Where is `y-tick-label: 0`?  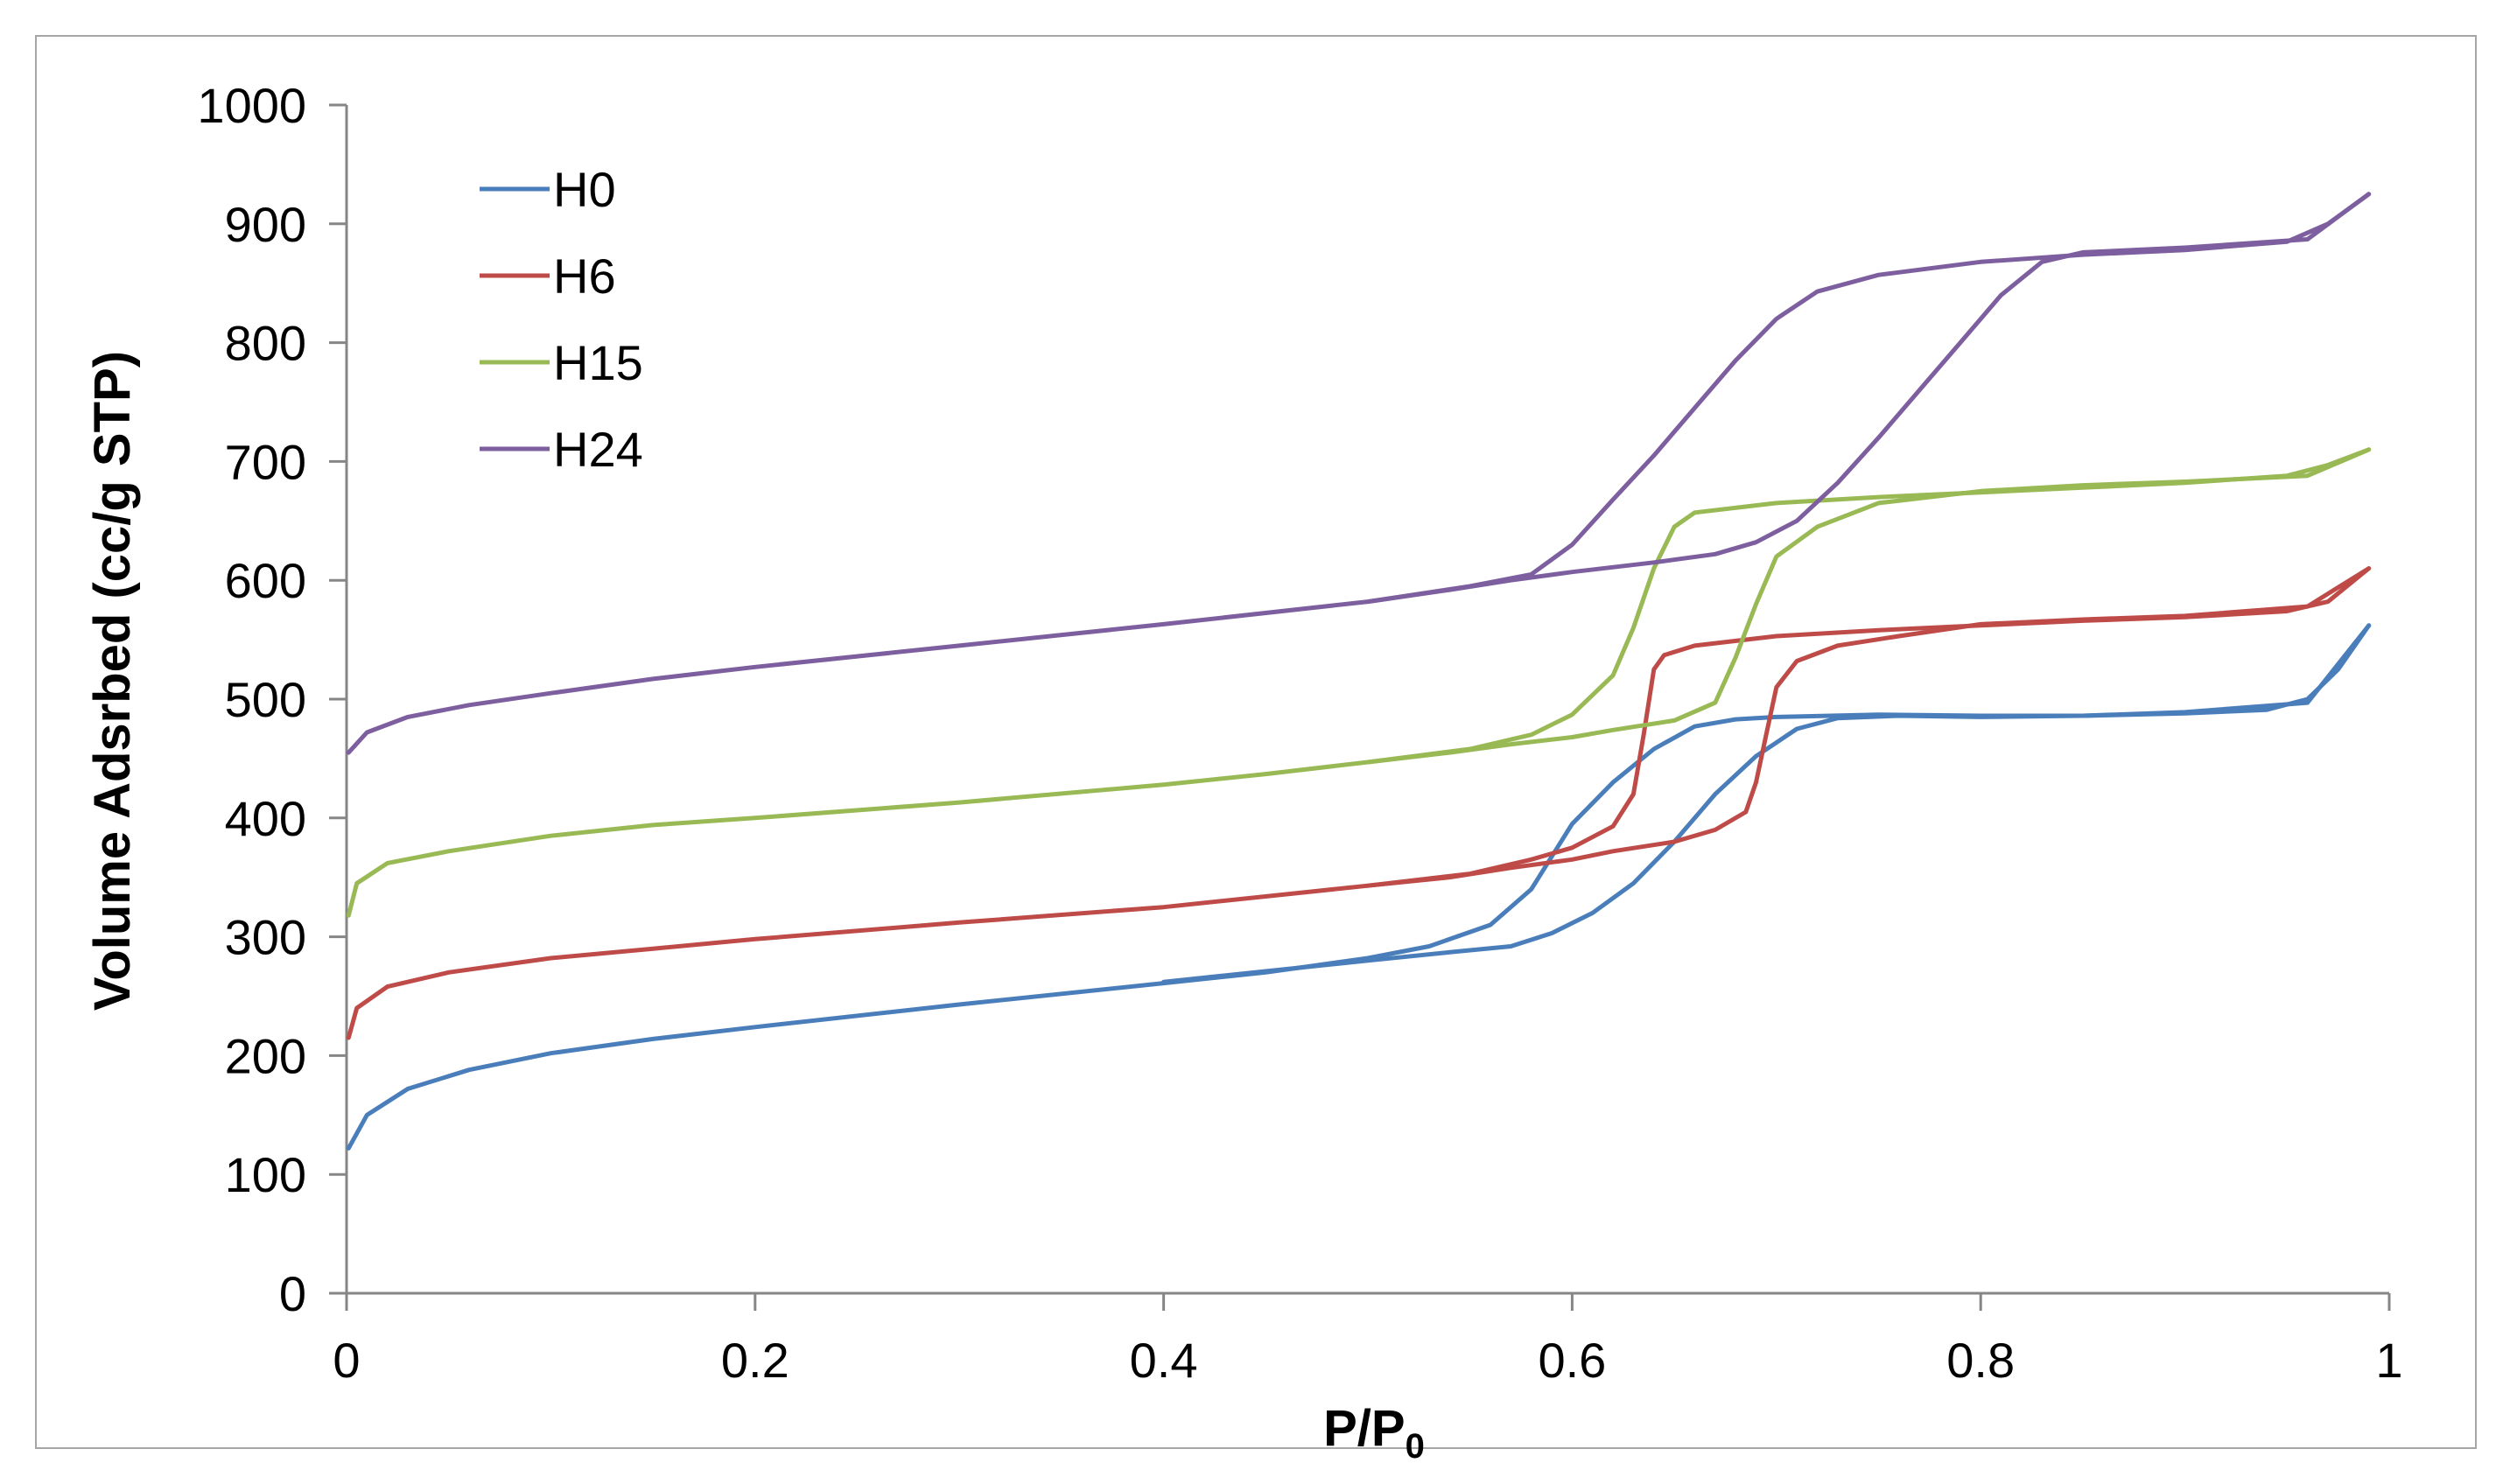
y-tick-label: 0 is located at coordinates (292, 1293).